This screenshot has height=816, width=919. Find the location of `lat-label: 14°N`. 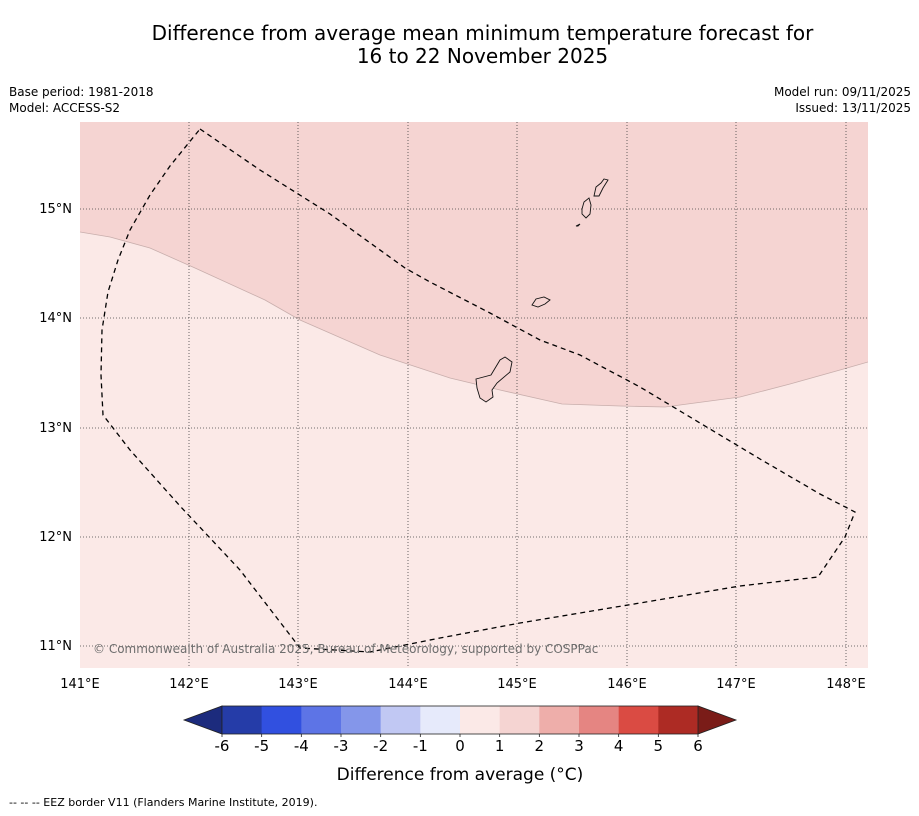

lat-label: 14°N is located at coordinates (55, 318).